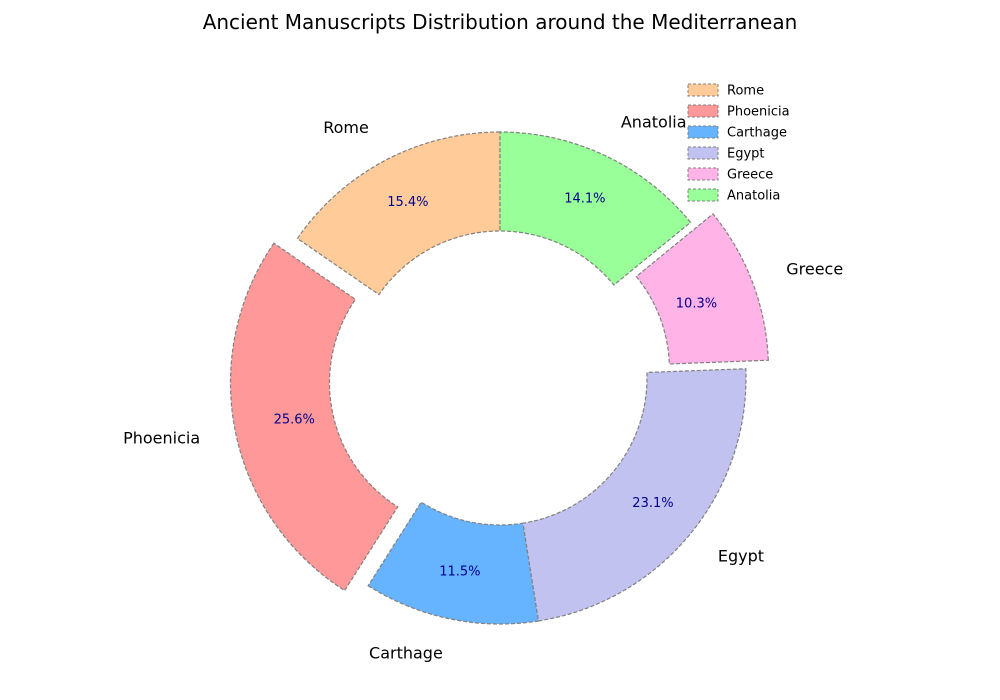 This screenshot has width=1000, height=700. Describe the element at coordinates (703, 111) in the screenshot. I see `legend-swatch-phoenicia` at that location.